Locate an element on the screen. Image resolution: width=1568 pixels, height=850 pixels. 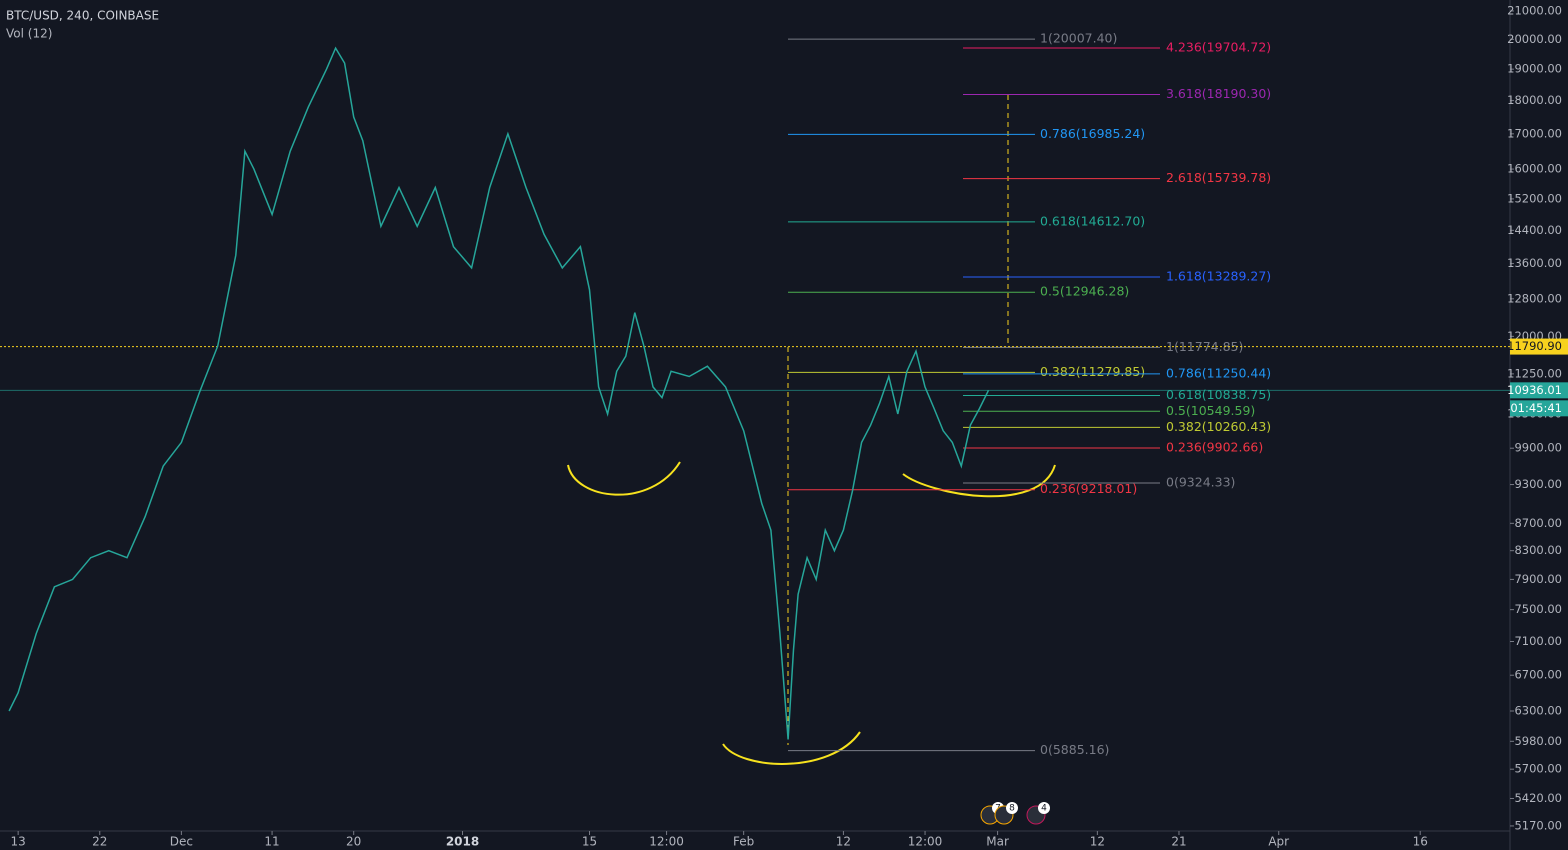
y-tick-label: 5980.00 is located at coordinates (1538, 741).